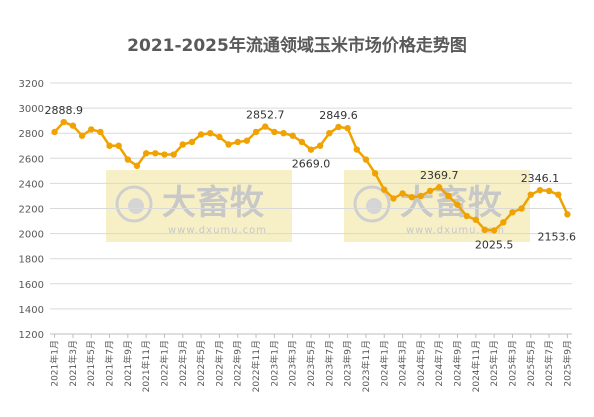 The width and height of the screenshot is (594, 417). I want to click on x-tick-label: 2022年9月, so click(238, 363).